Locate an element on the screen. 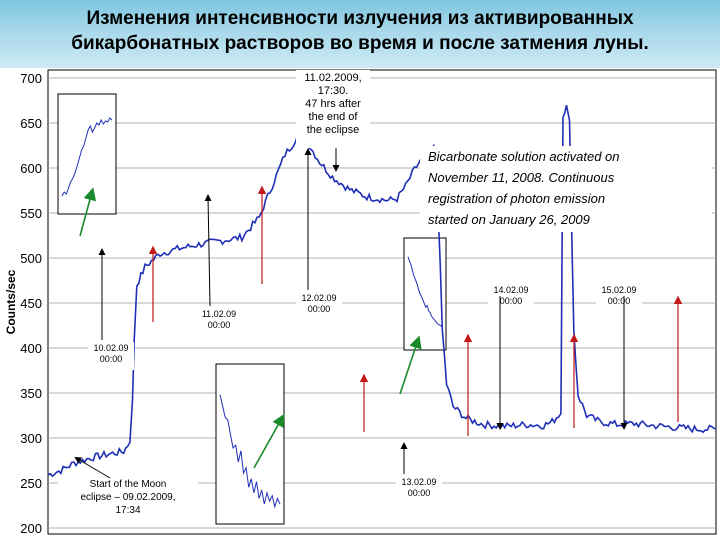 Image resolution: width=720 pixels, height=540 pixels. y-tick-label: 450 is located at coordinates (31, 303).